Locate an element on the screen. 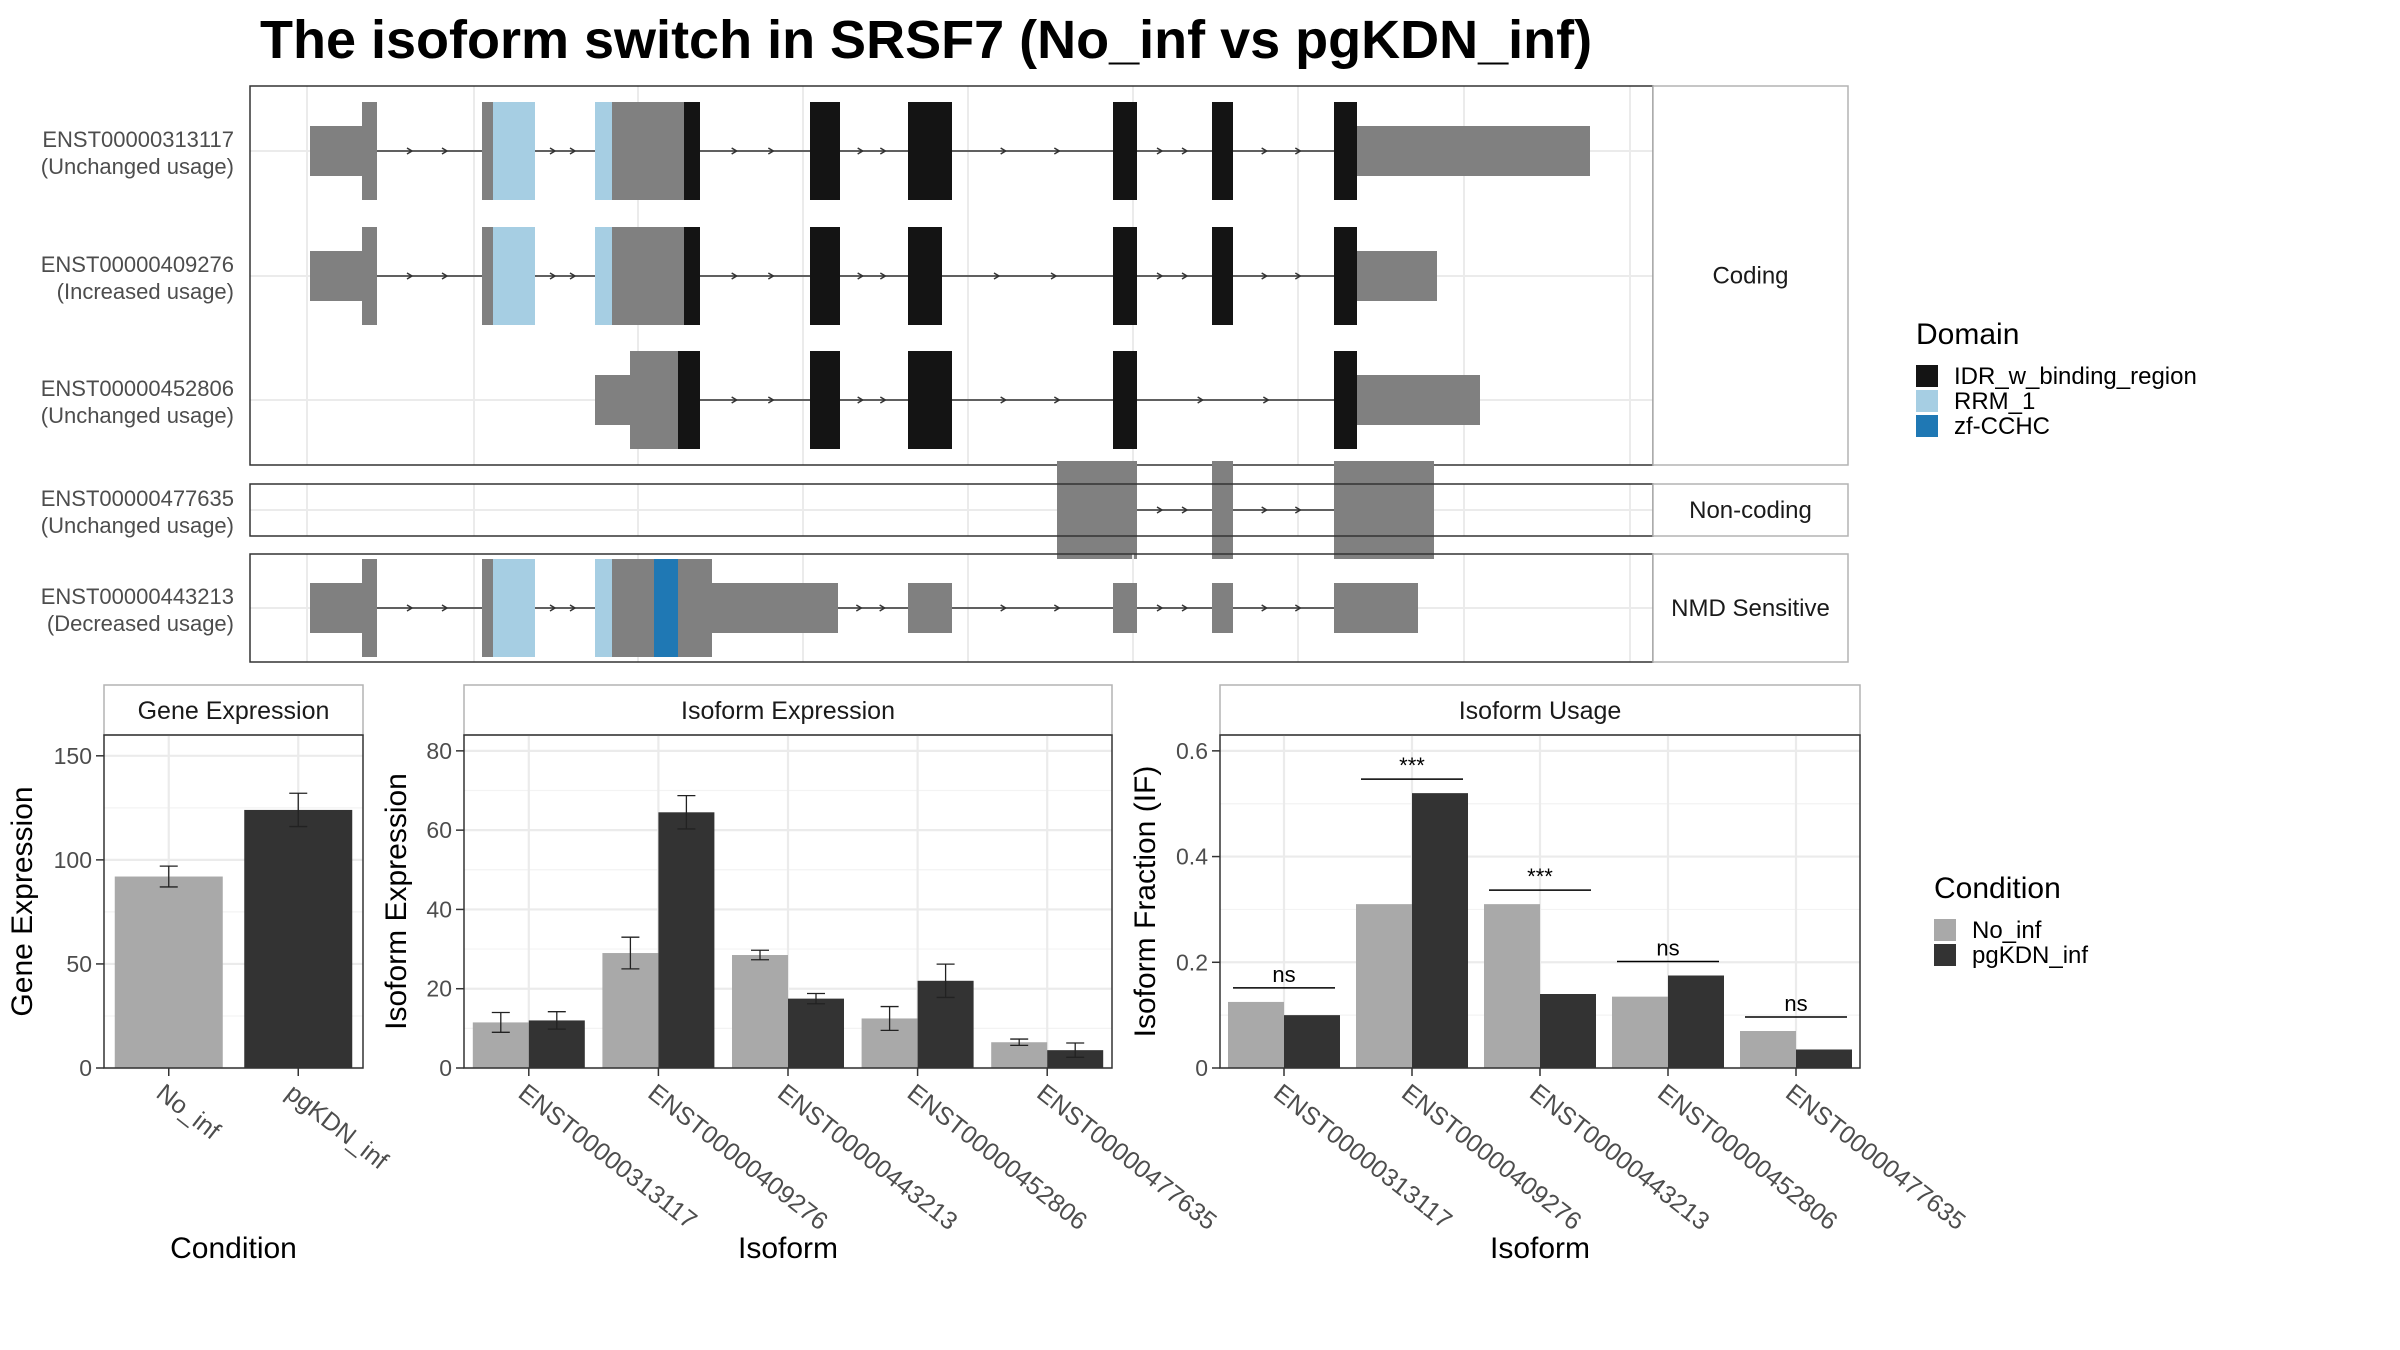 This screenshot has width=2400, height=1350. significance-label: *** is located at coordinates (1412, 765).